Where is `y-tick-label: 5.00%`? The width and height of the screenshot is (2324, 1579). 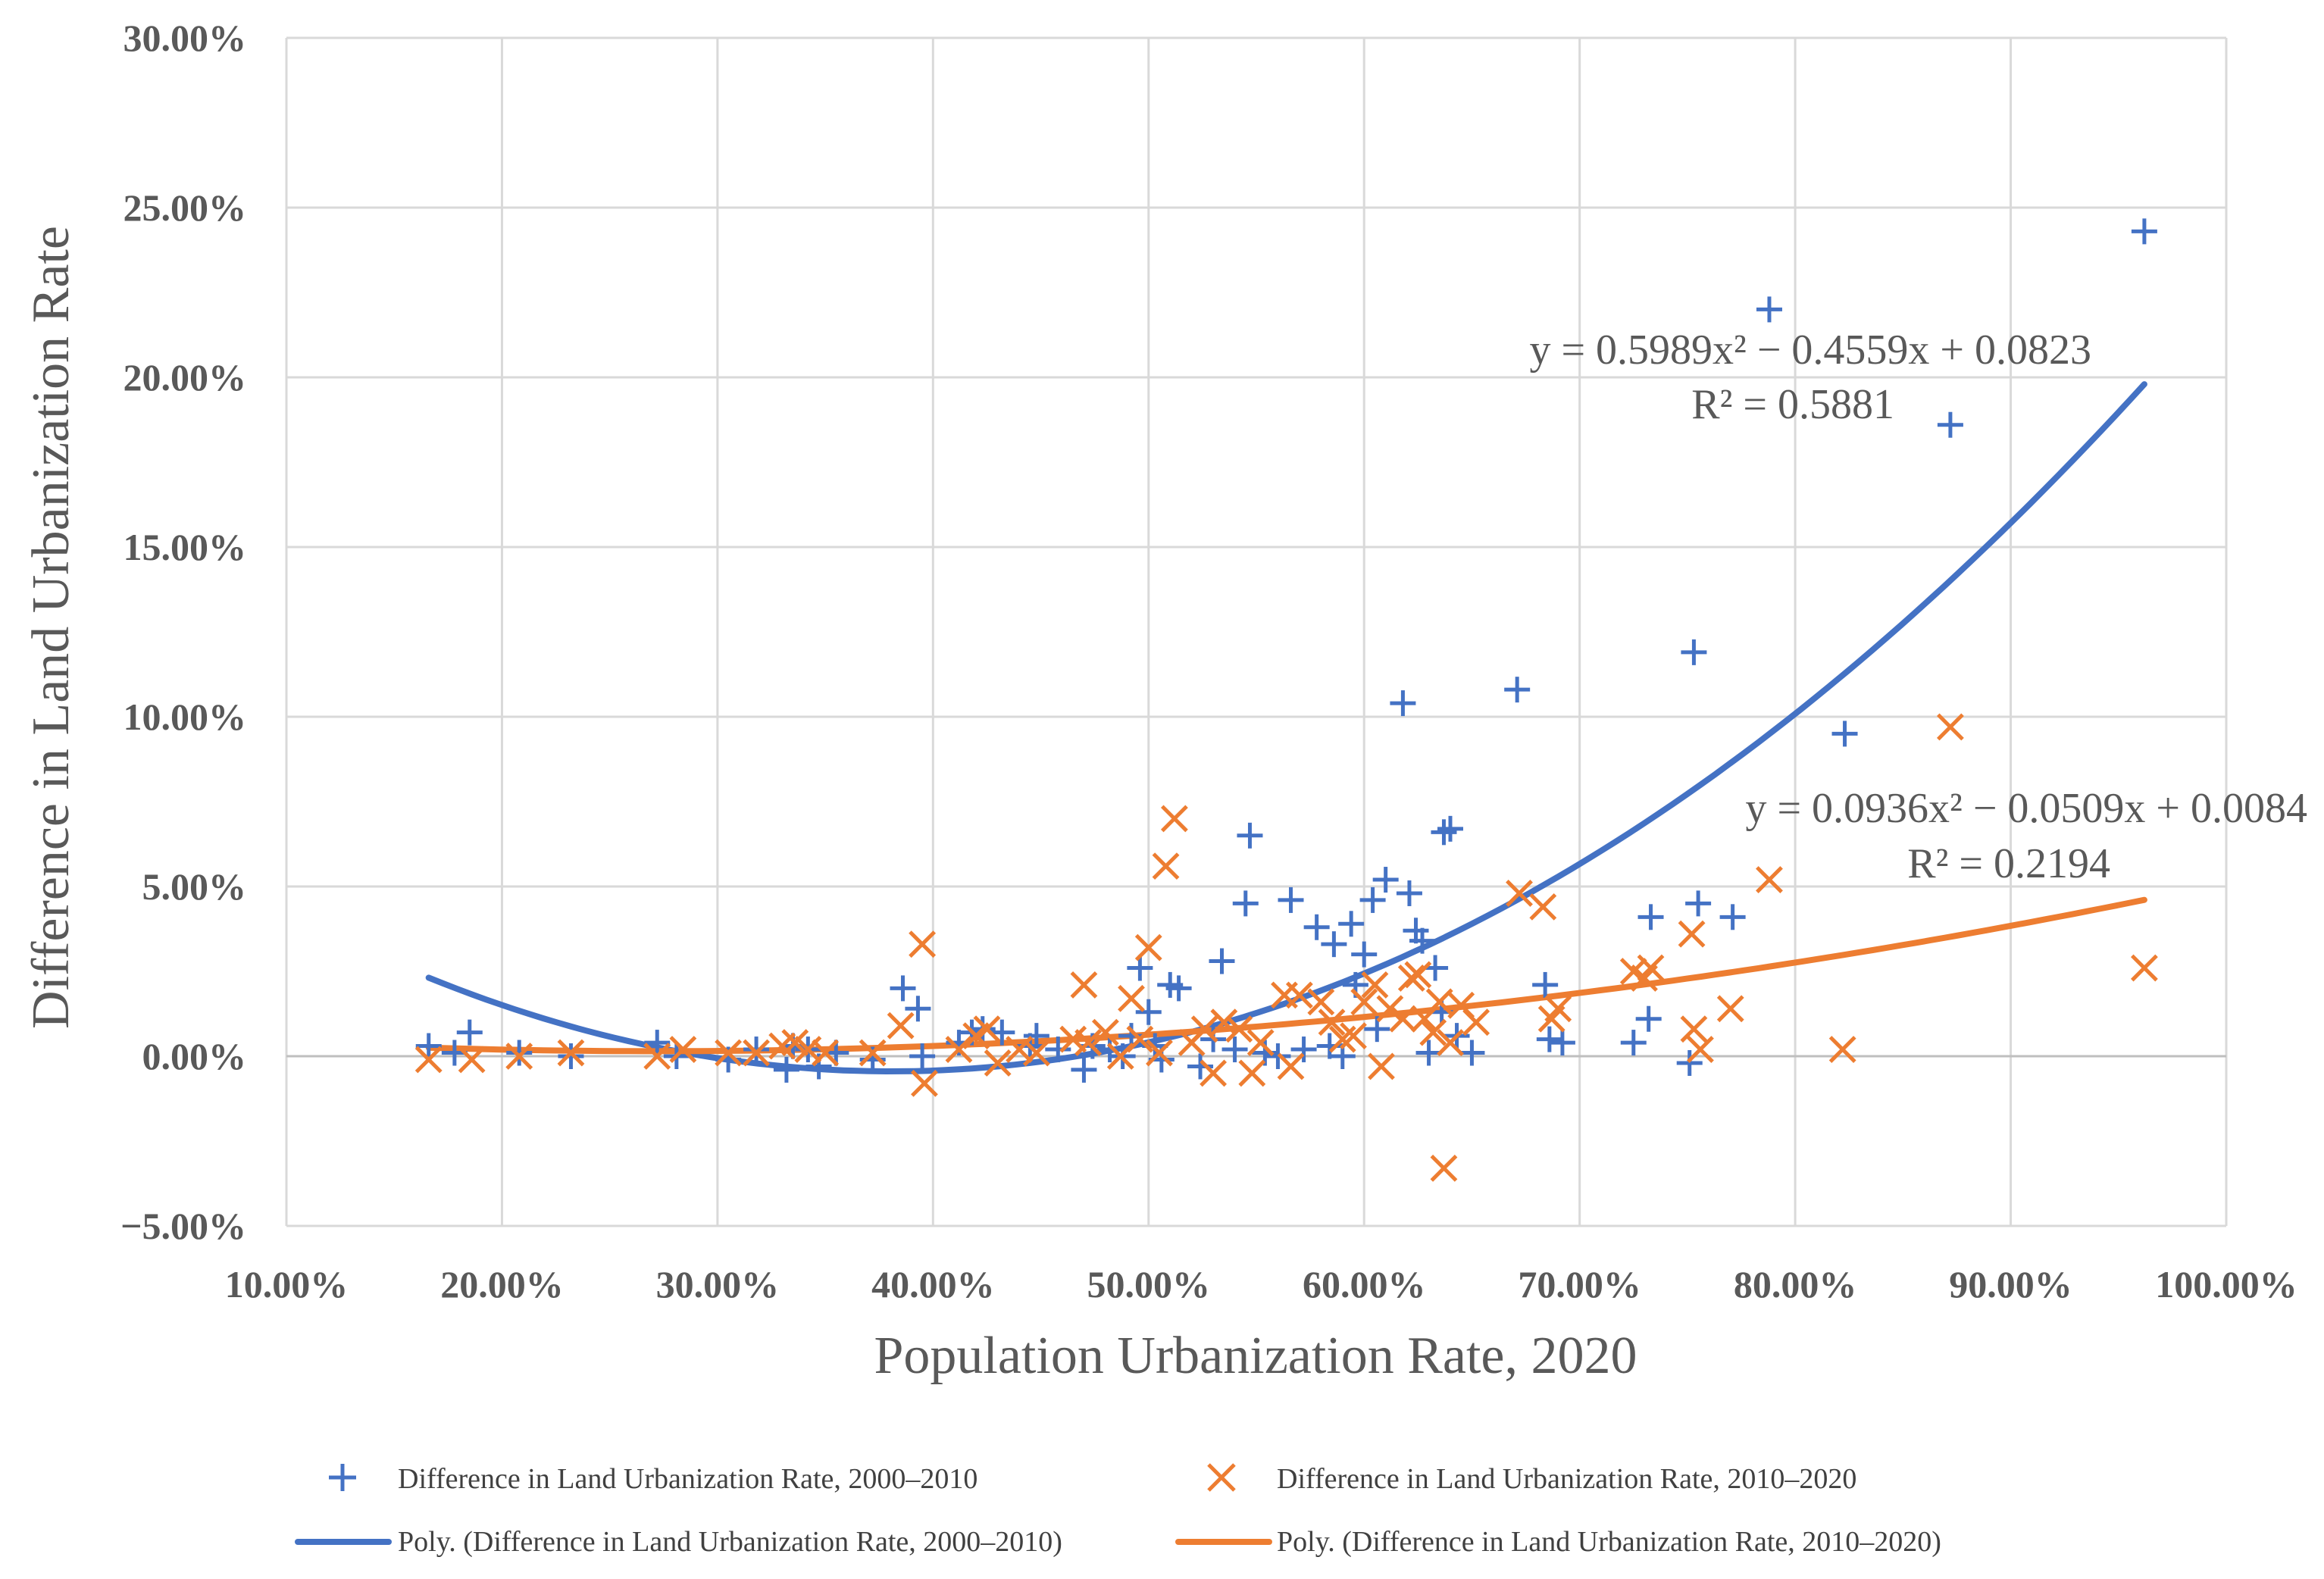 y-tick-label: 5.00% is located at coordinates (195, 886).